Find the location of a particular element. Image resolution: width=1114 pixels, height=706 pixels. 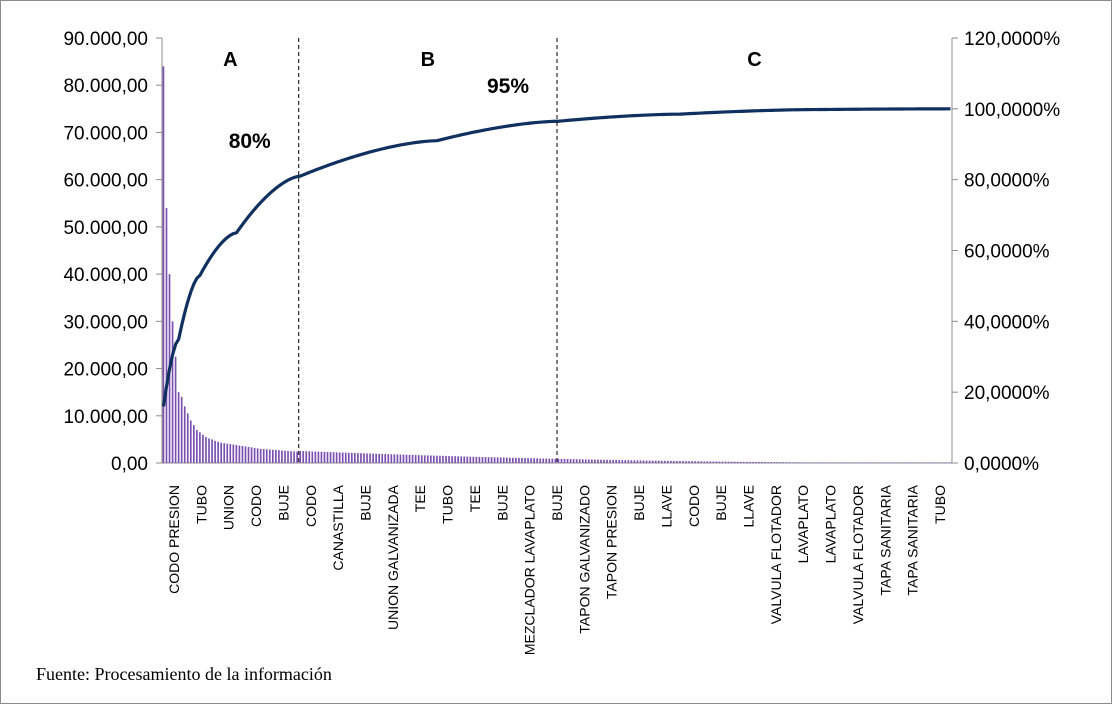

y-tick-label: 30.000,00 is located at coordinates (105, 322).